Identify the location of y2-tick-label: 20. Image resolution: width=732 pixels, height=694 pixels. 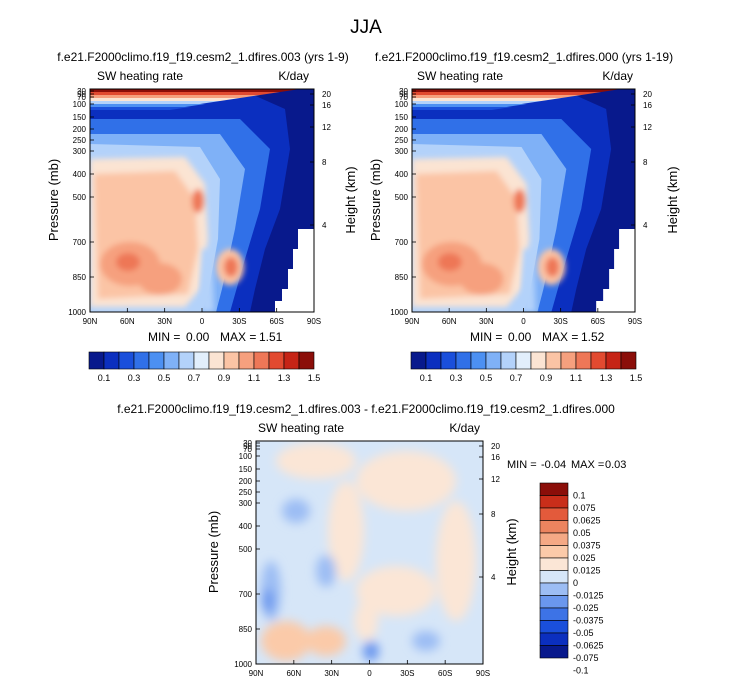
(647, 94).